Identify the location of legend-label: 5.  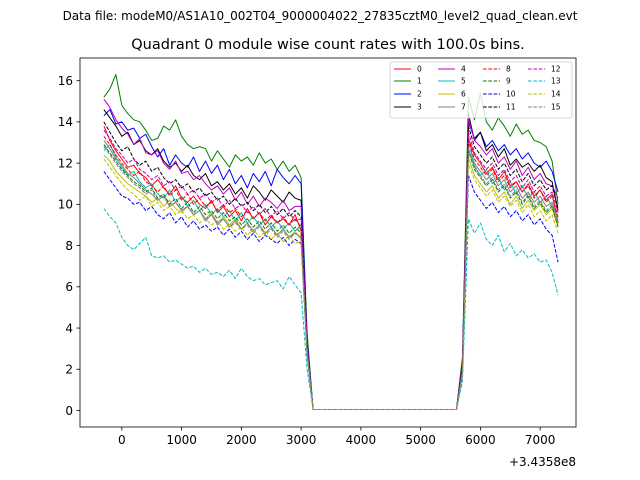
(463, 81).